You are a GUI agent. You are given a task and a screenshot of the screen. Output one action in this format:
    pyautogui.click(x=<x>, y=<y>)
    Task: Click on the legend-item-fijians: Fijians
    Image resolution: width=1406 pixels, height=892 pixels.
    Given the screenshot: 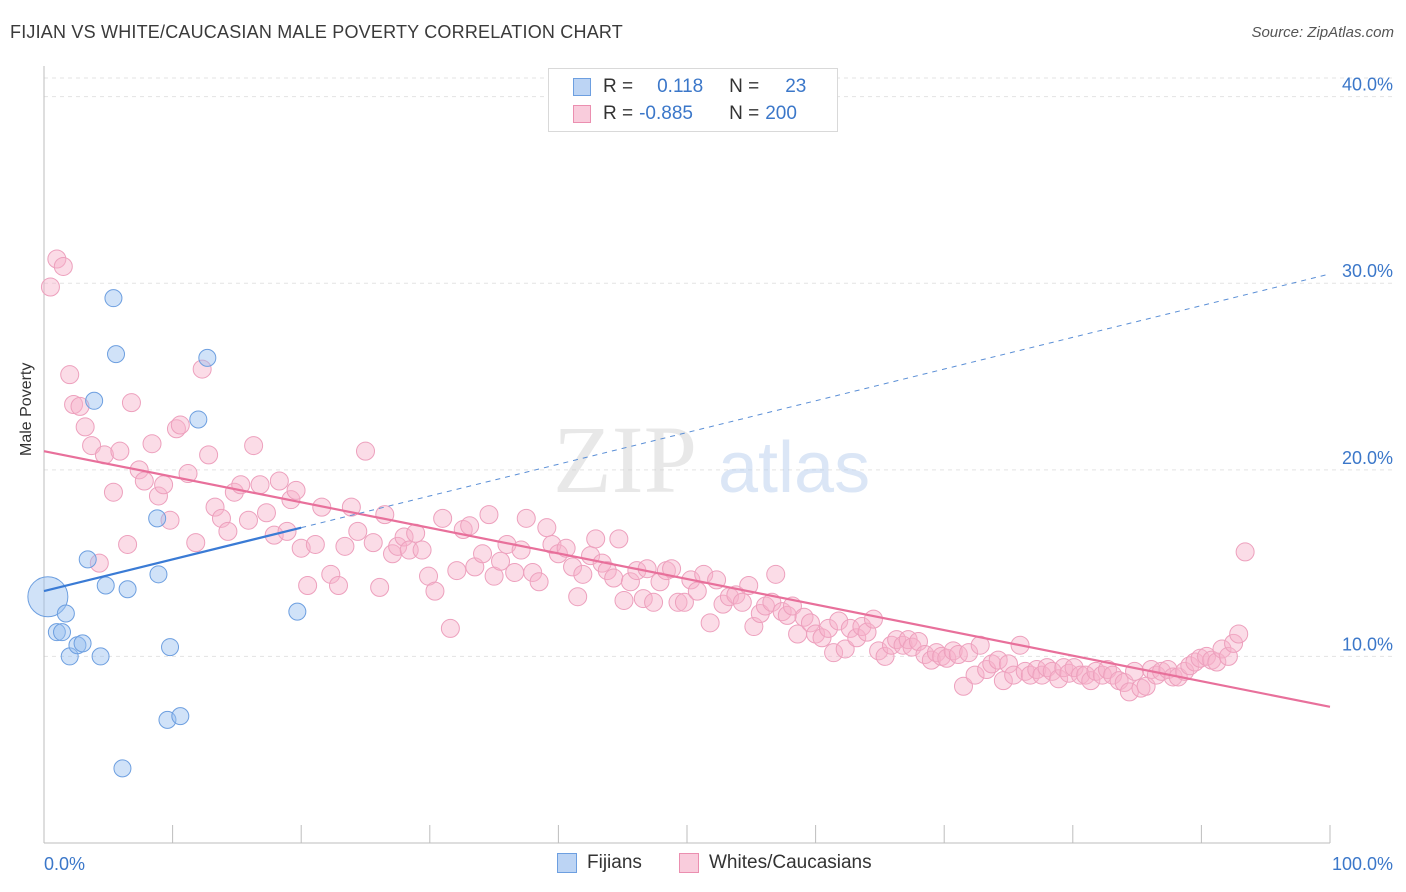 What is the action you would take?
    pyautogui.click(x=599, y=863)
    